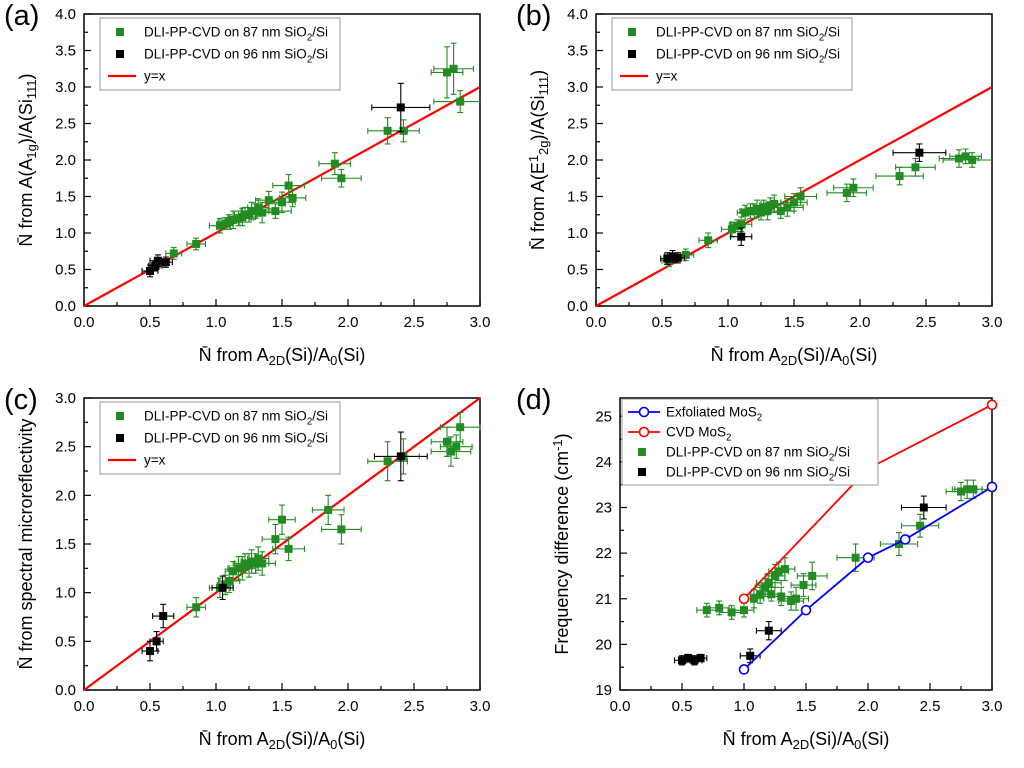  I want to click on y-axis-title: N̄ from A(E12g)/A(Si111), so click(538, 160).